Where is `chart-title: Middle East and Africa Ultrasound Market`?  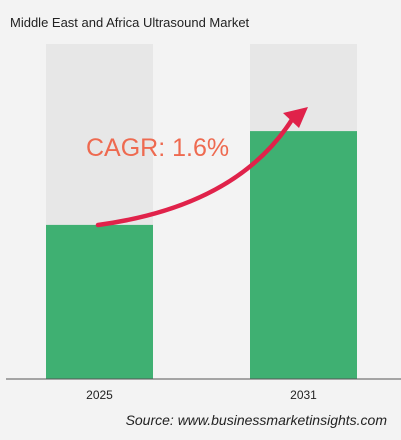
chart-title: Middle East and Africa Ultrasound Market is located at coordinates (130, 22).